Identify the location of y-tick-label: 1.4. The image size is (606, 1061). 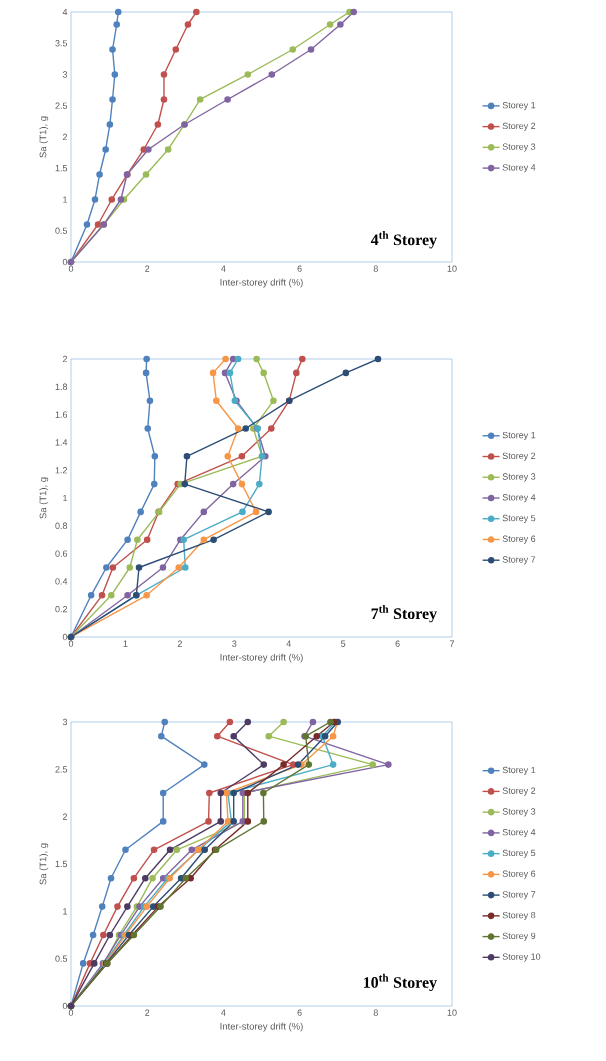
(61, 442).